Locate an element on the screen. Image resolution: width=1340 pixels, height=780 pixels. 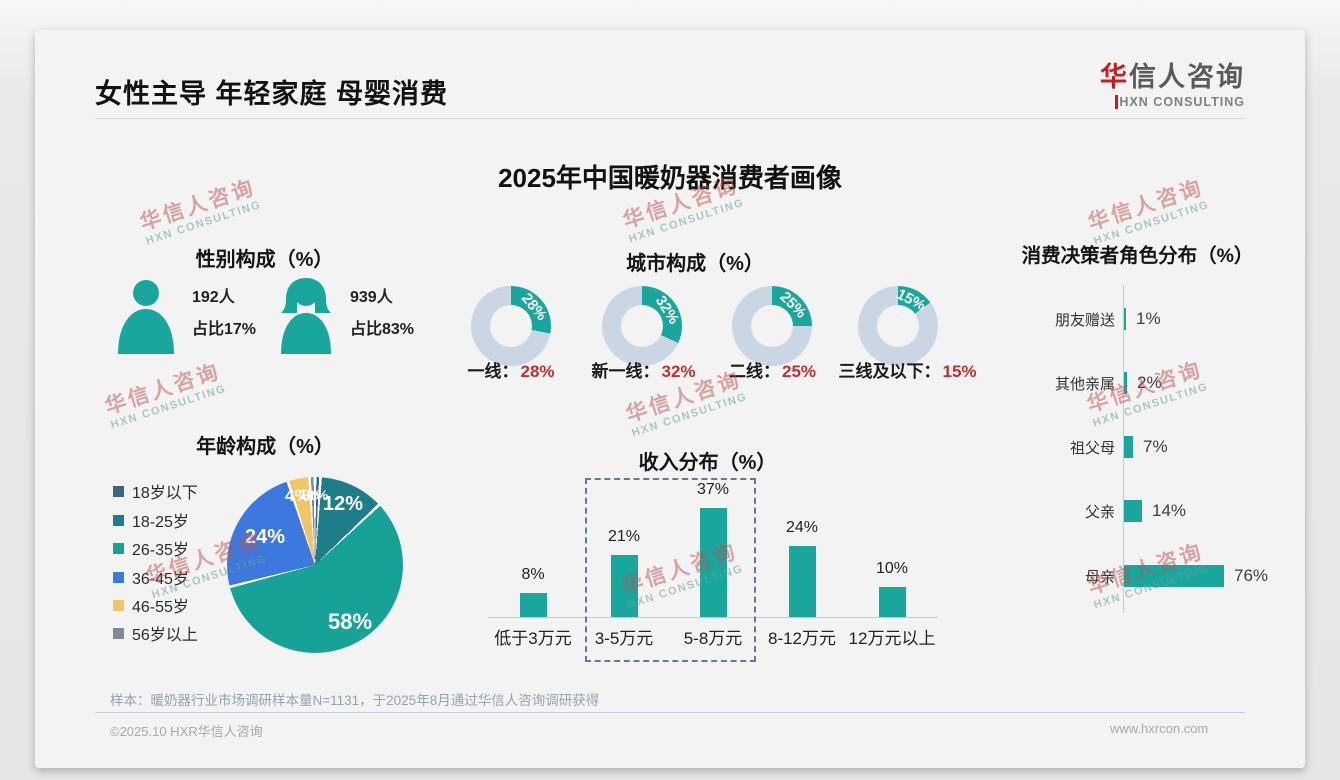
decision-category: 朋友赠送 is located at coordinates (1084, 320).